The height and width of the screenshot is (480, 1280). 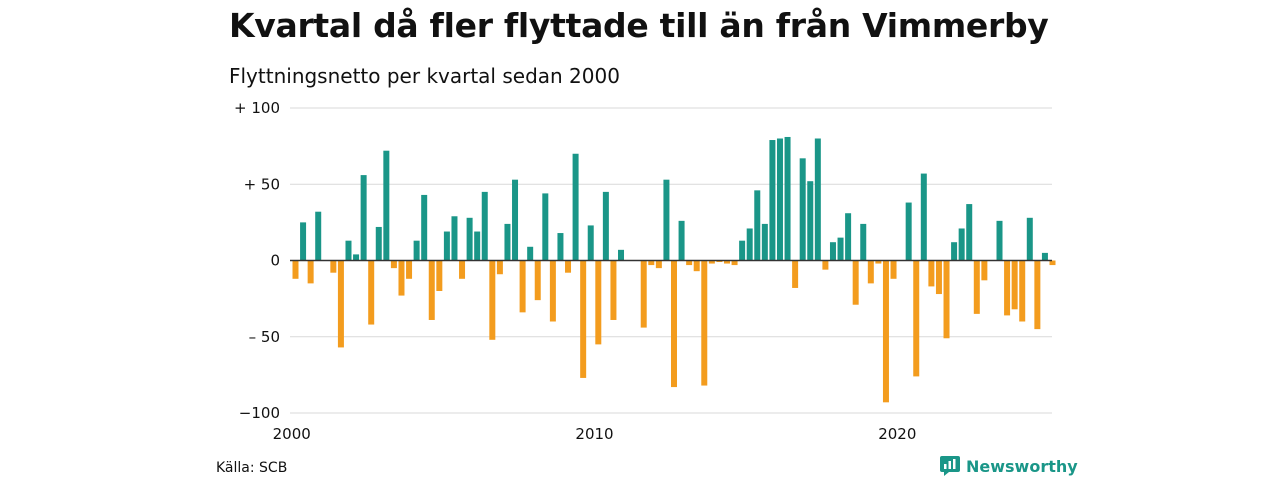 I want to click on y-tick-label: 0, so click(x=275, y=261).